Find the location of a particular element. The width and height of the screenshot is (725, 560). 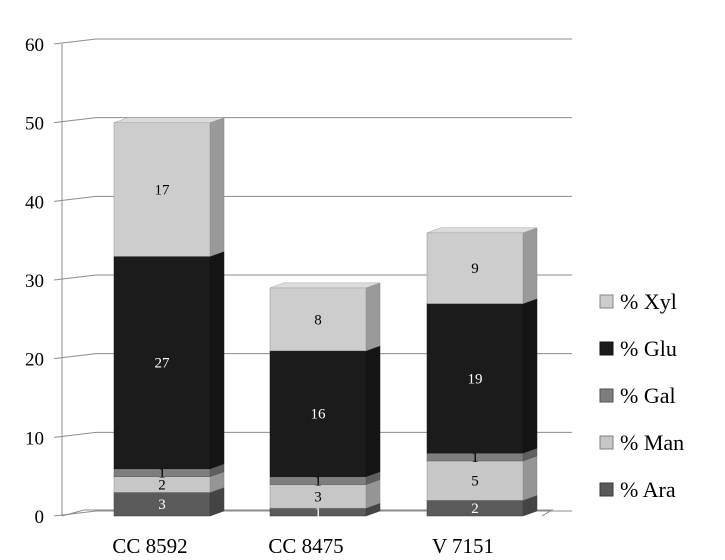

data-label: 27 is located at coordinates (163, 364).